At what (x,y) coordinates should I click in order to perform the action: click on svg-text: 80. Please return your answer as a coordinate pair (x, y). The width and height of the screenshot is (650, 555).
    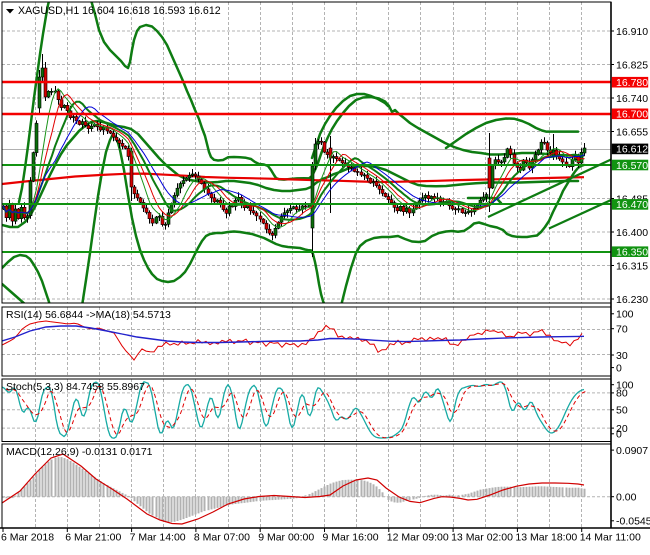
    Looking at the image, I should click on (622, 394).